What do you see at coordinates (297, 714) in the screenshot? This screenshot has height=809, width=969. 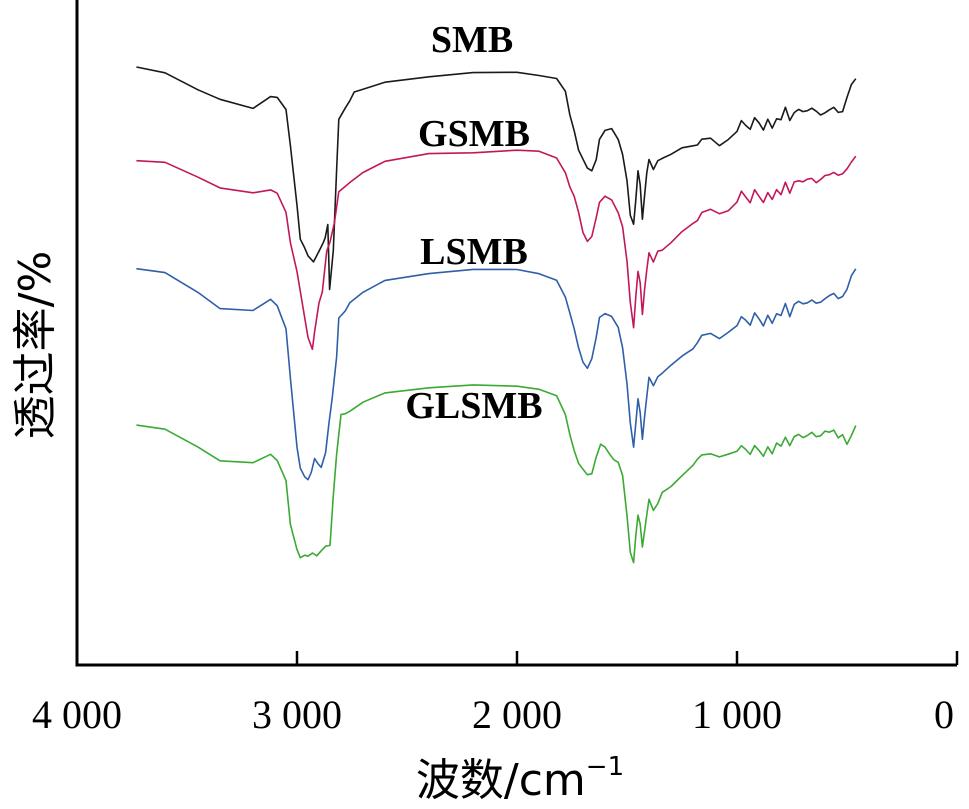 I see `x-tick-label: 3 000` at bounding box center [297, 714].